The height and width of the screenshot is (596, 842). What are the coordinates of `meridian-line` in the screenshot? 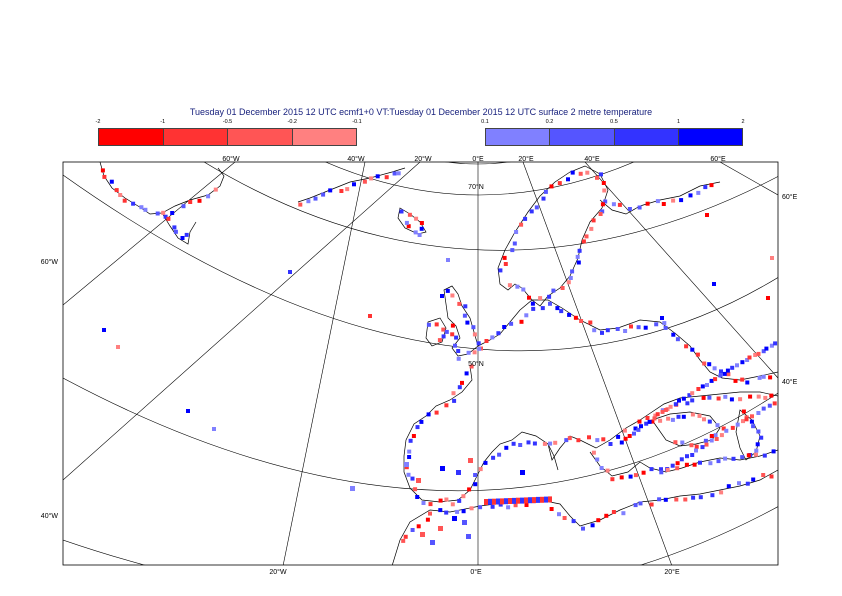 It's located at (597, 363).